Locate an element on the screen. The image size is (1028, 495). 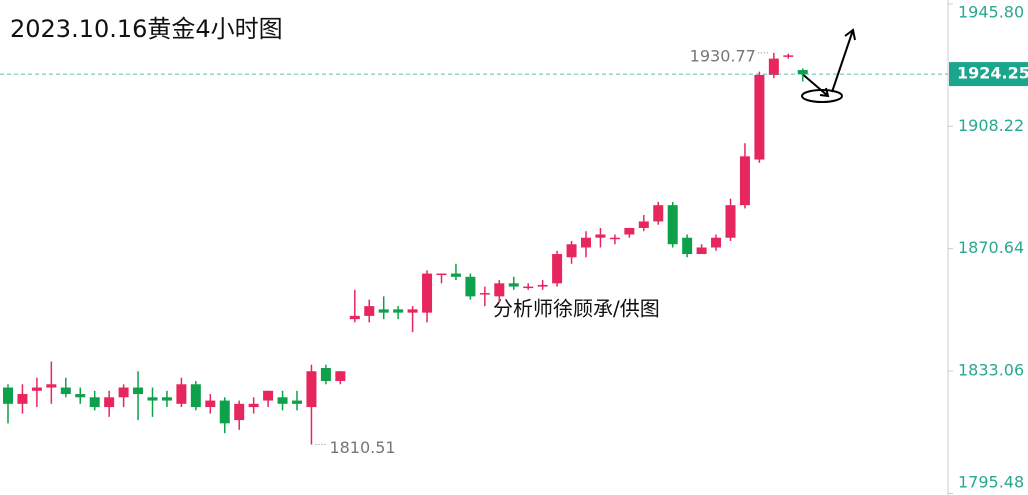
last-price-box is located at coordinates (988, 74).